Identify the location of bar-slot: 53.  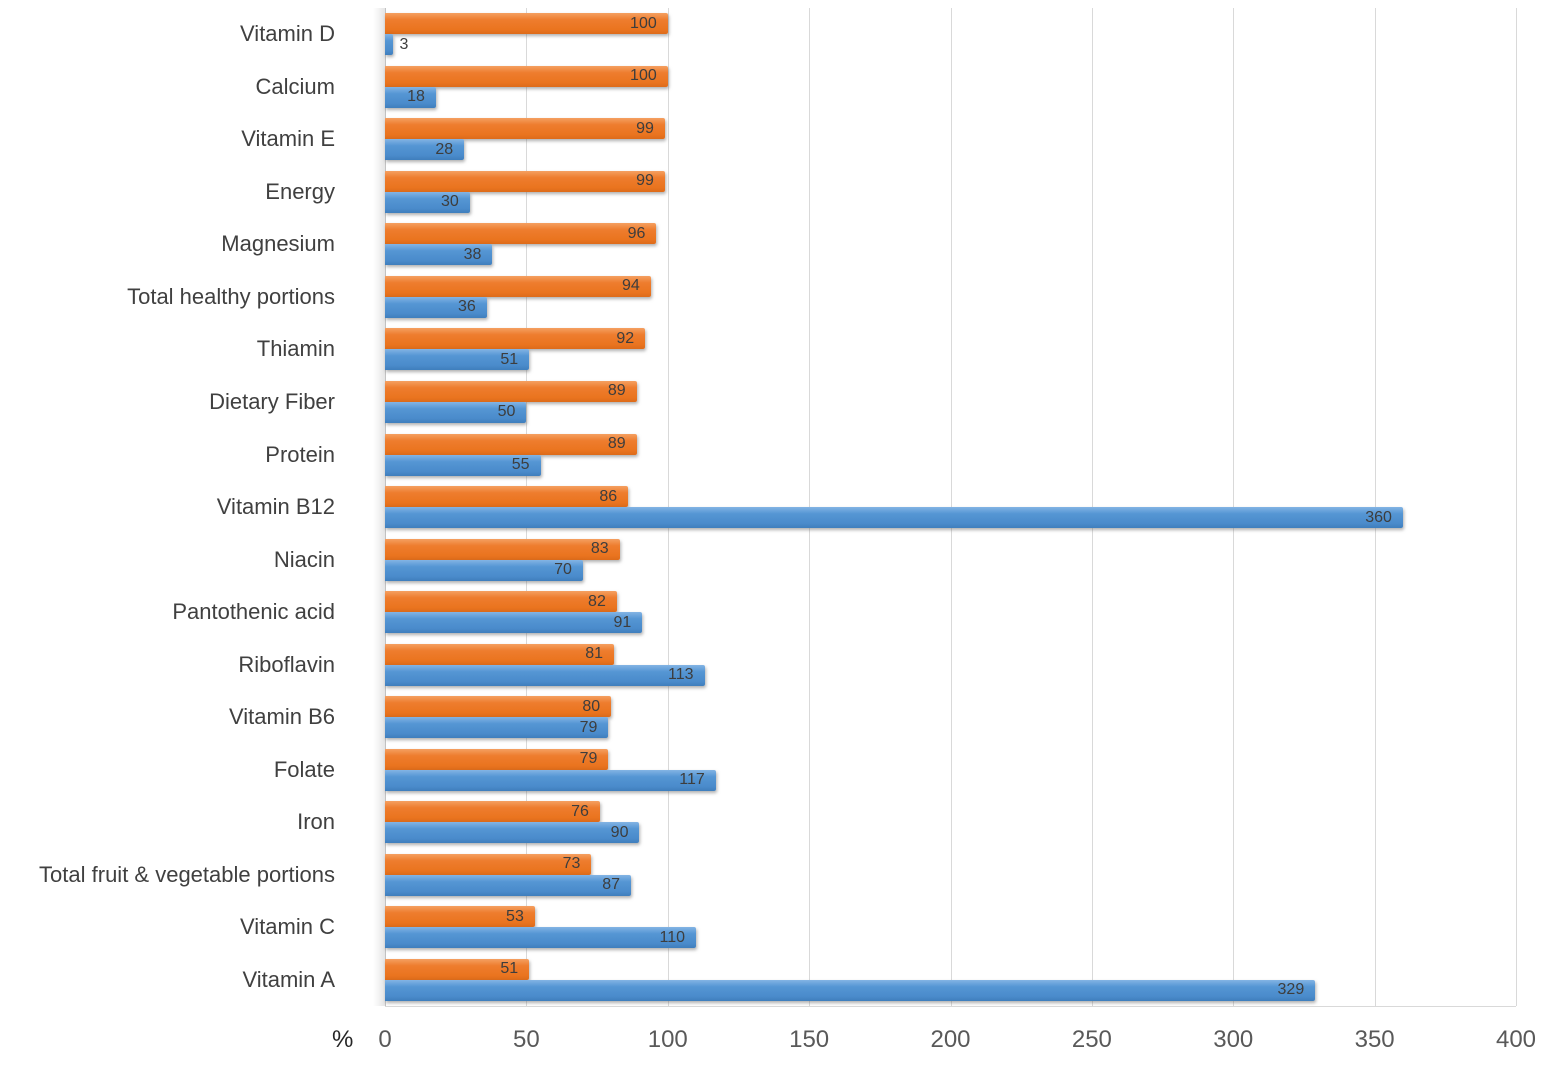
(950, 917).